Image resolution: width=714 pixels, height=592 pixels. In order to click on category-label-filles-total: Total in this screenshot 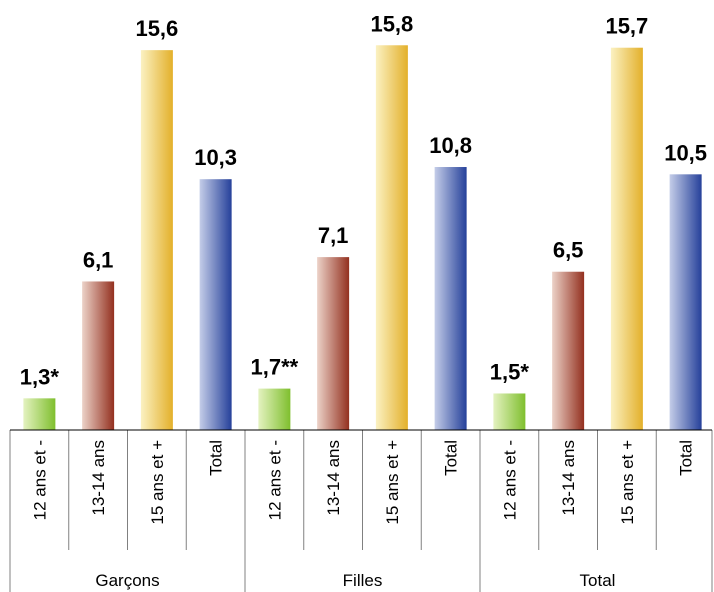, I will do `click(451, 458)`.